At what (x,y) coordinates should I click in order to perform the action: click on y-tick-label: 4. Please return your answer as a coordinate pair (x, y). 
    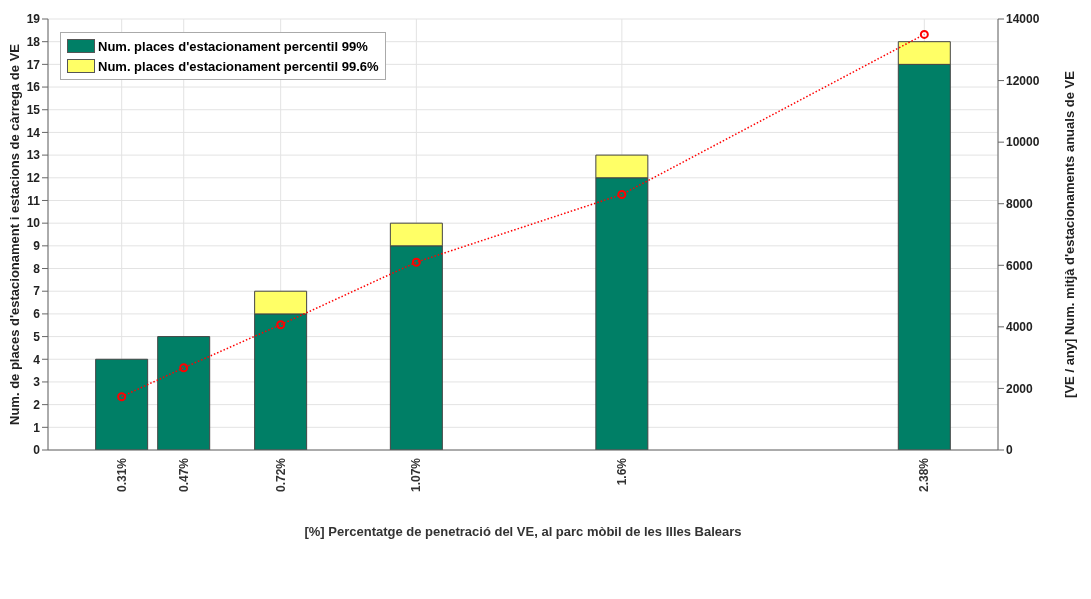
    Looking at the image, I should click on (37, 359).